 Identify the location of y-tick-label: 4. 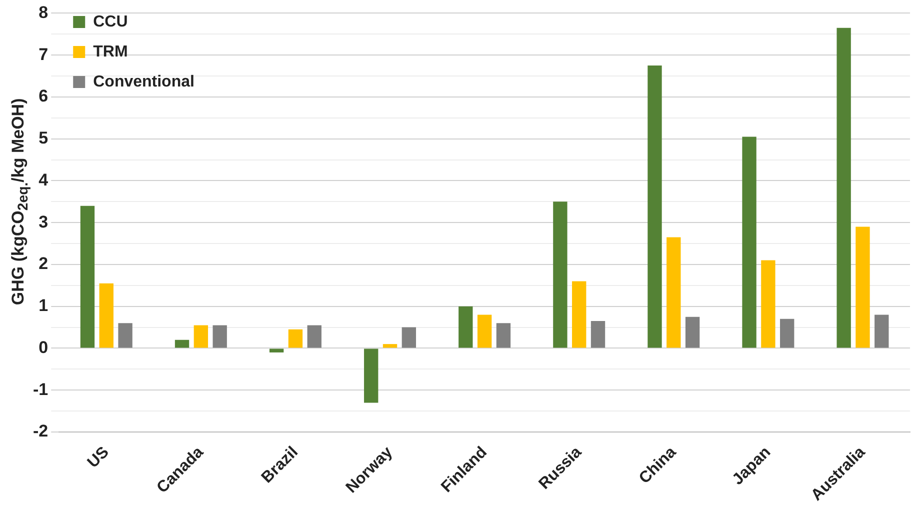
(43, 180).